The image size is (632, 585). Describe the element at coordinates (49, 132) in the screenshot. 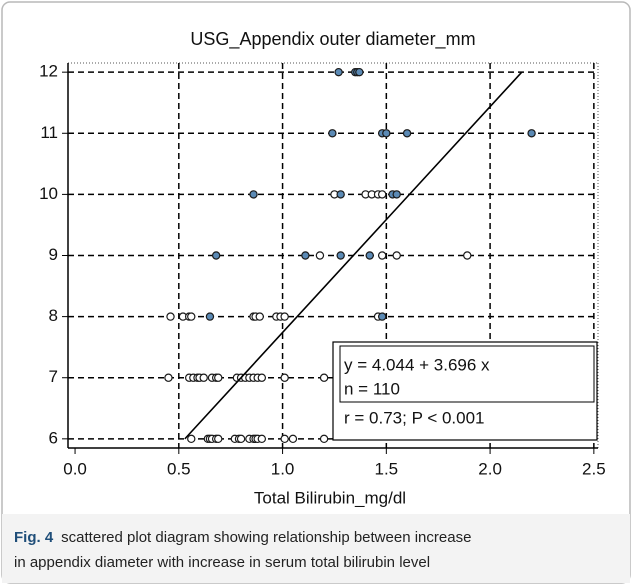

I see `y-tick-label: 11` at that location.